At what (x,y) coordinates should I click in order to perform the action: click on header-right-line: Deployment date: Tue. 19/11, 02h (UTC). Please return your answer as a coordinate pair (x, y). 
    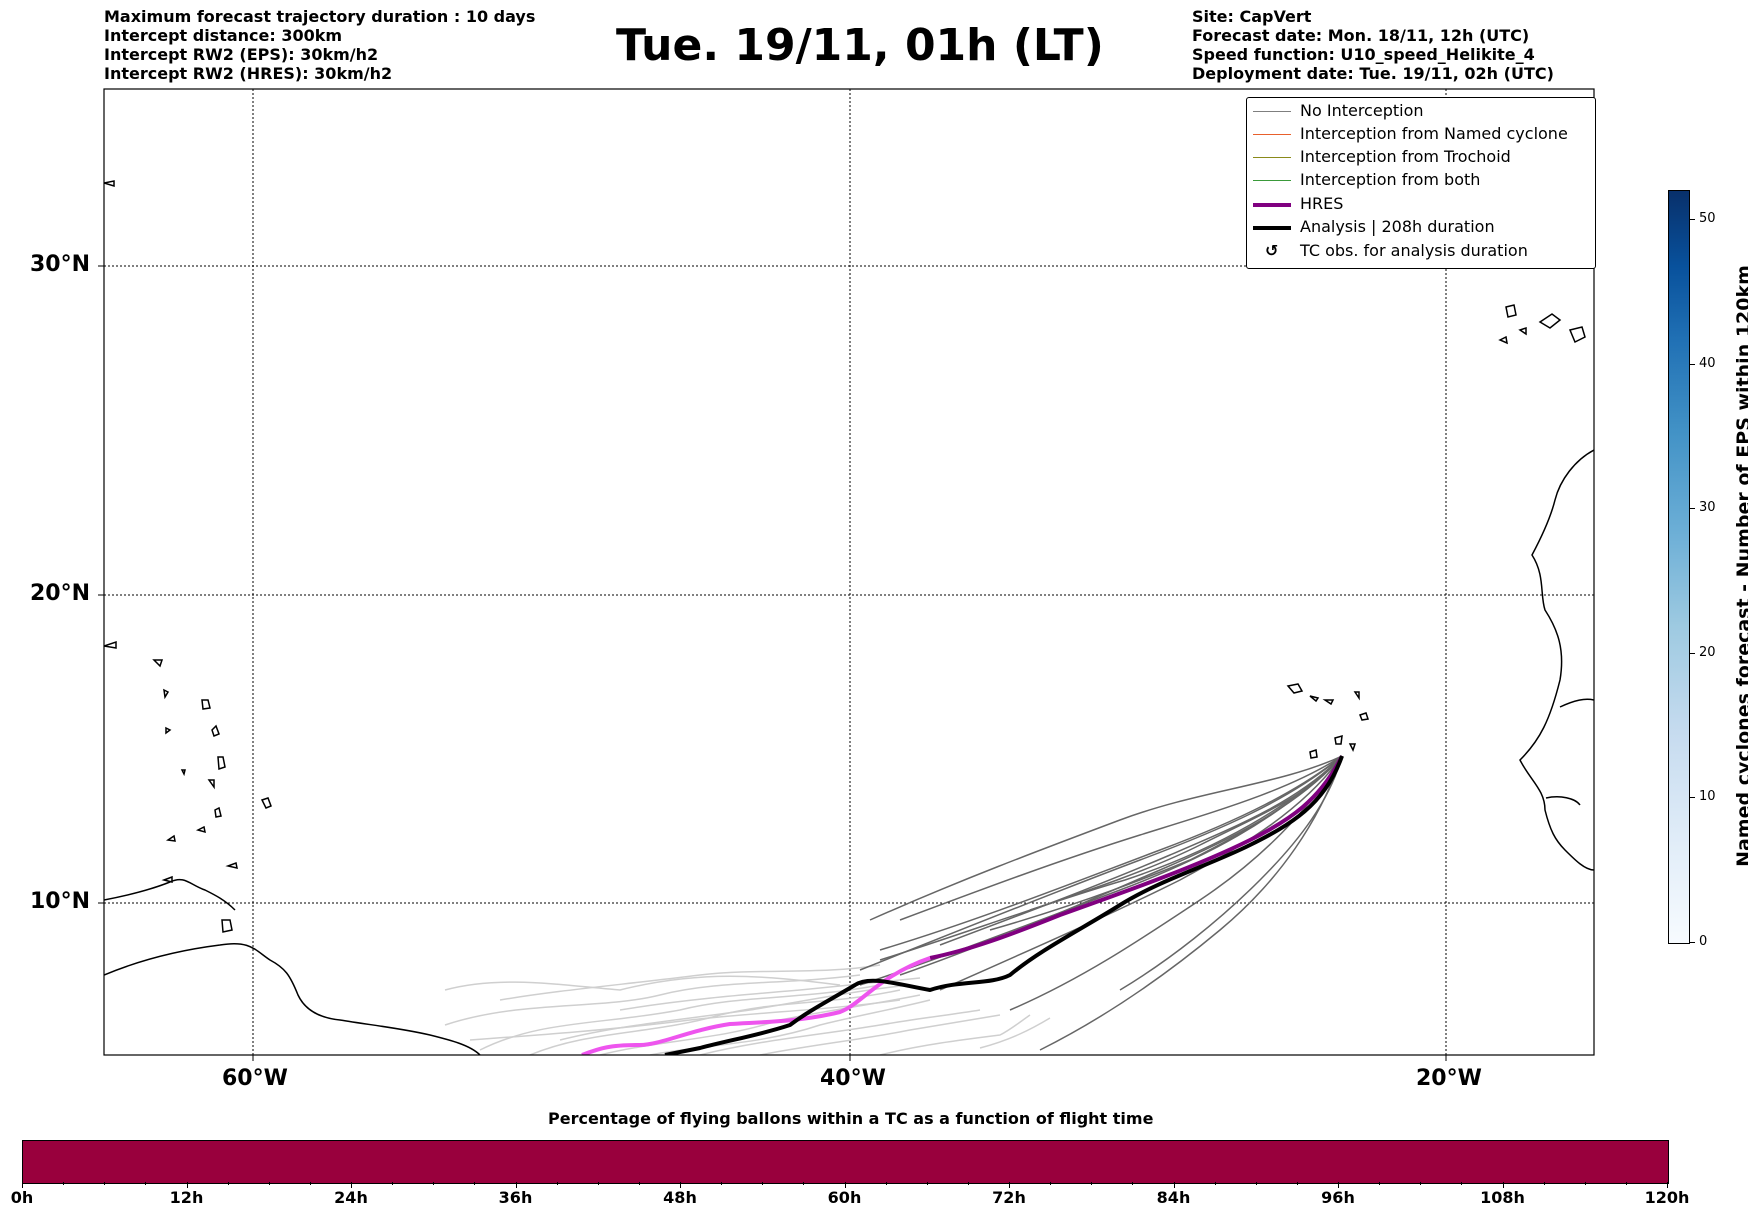
    Looking at the image, I should click on (1373, 73).